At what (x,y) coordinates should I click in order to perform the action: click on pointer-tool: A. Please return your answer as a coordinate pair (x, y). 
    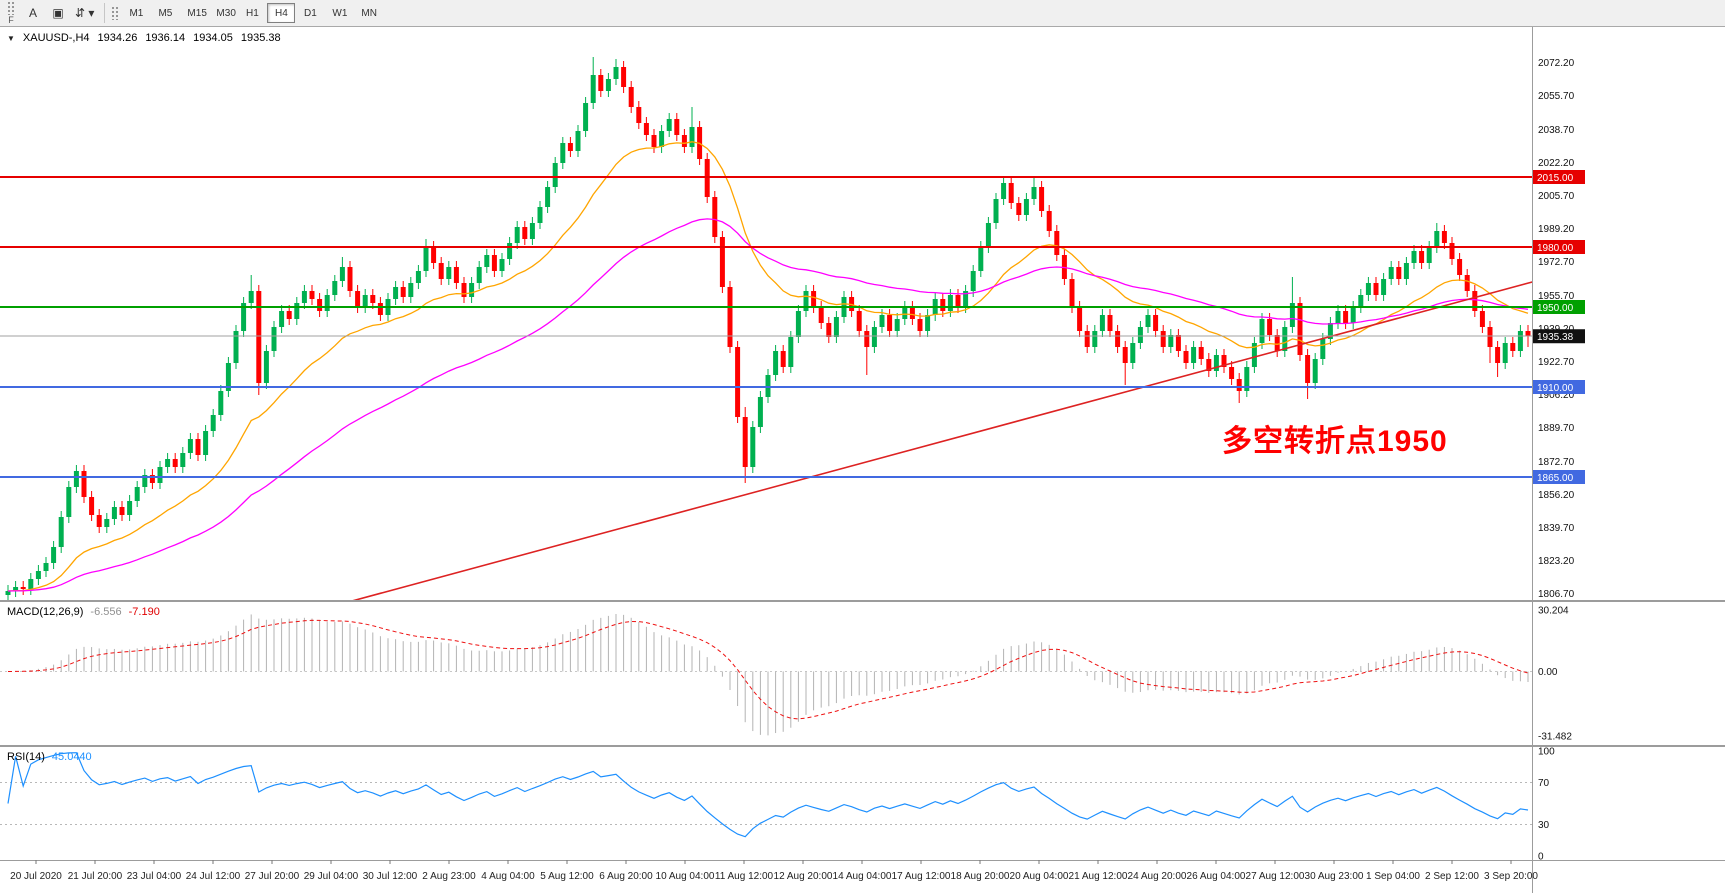
    Looking at the image, I should click on (33, 13).